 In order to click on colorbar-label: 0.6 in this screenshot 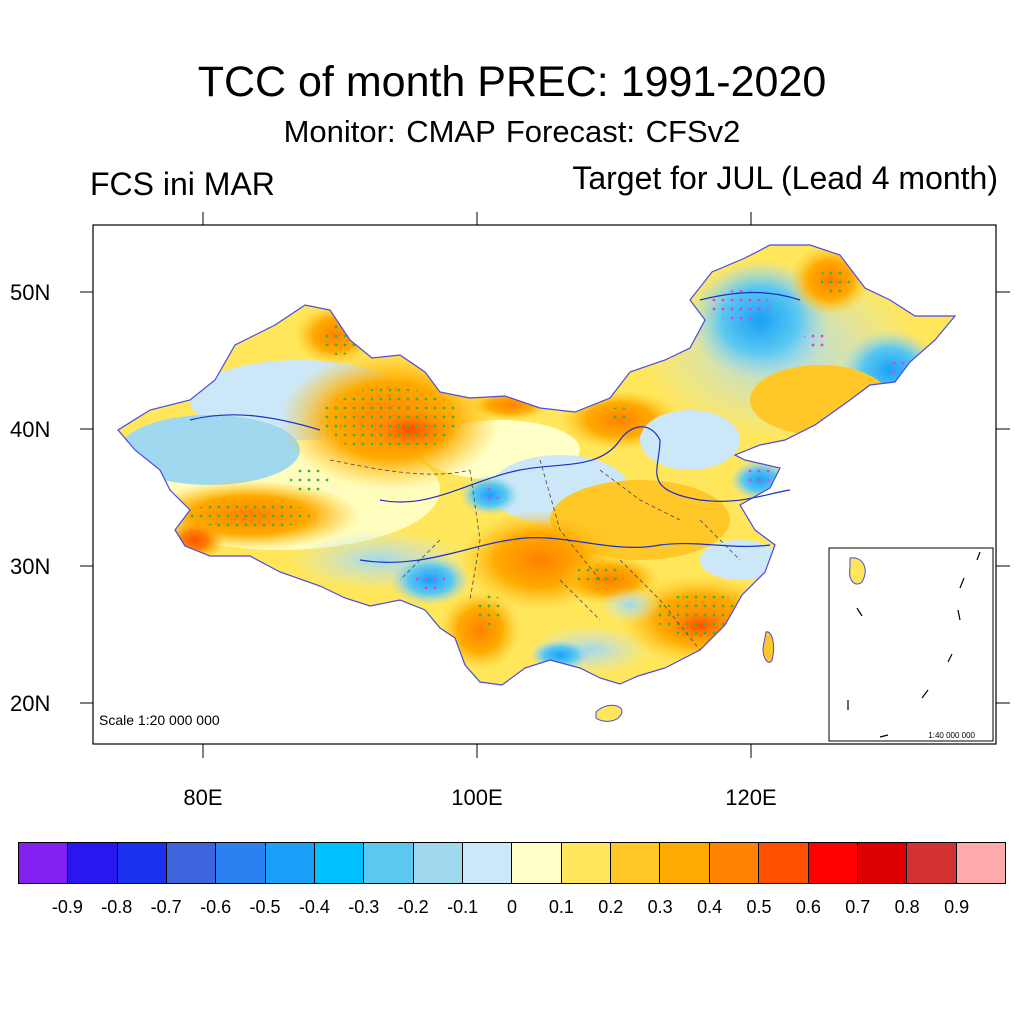, I will do `click(808, 907)`.